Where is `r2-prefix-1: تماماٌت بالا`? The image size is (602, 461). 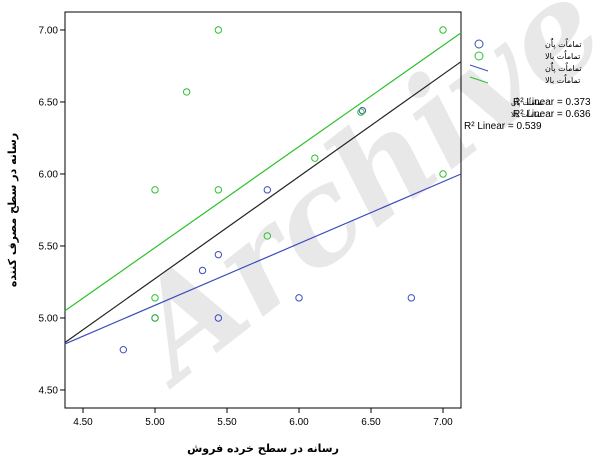
r2-prefix-1: تماماٌت بالا is located at coordinates (526, 113).